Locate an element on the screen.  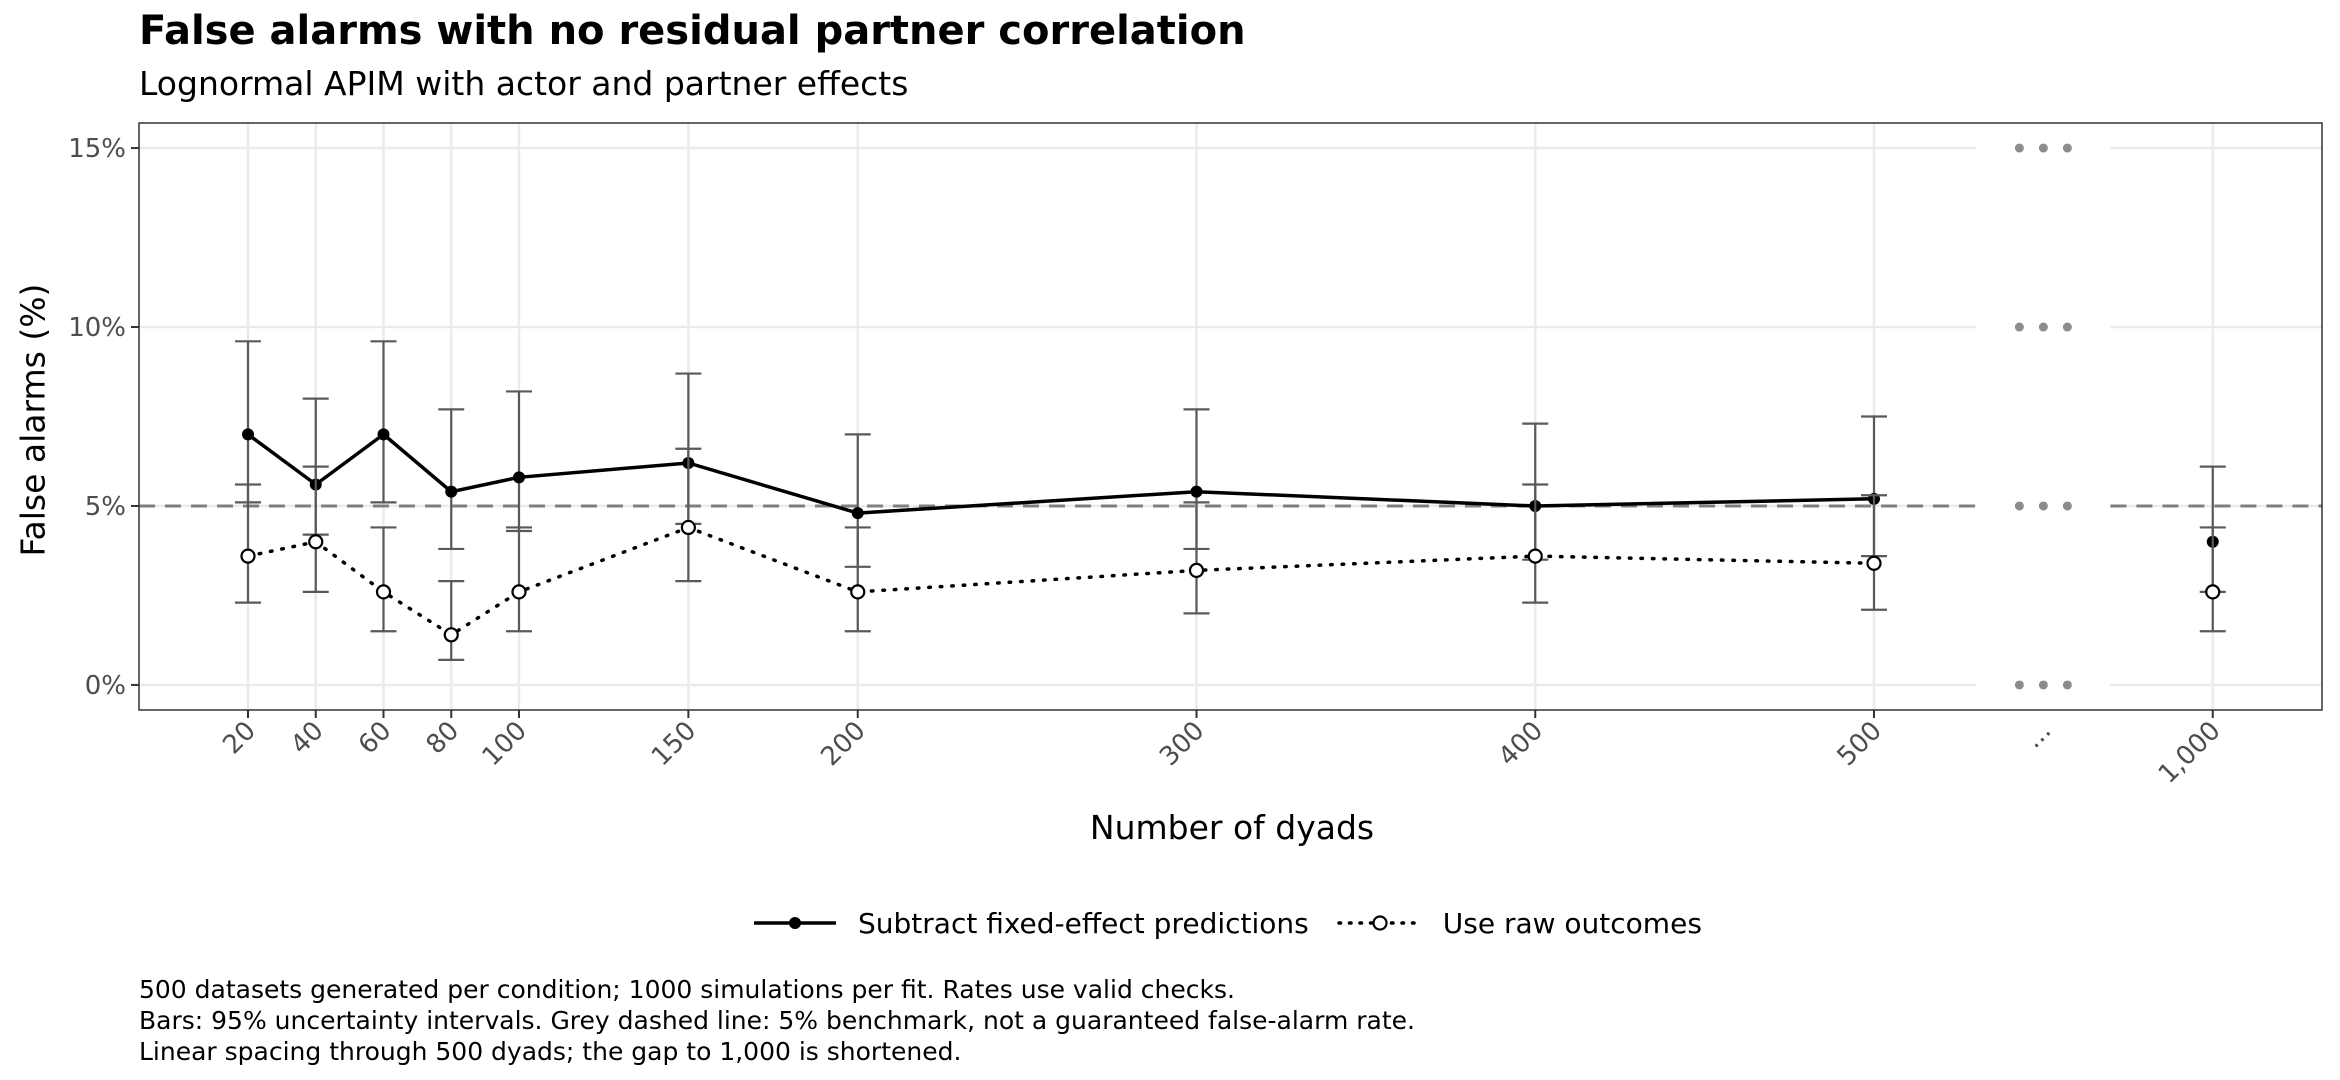
x-tick-label: 300 is located at coordinates (1182, 744).